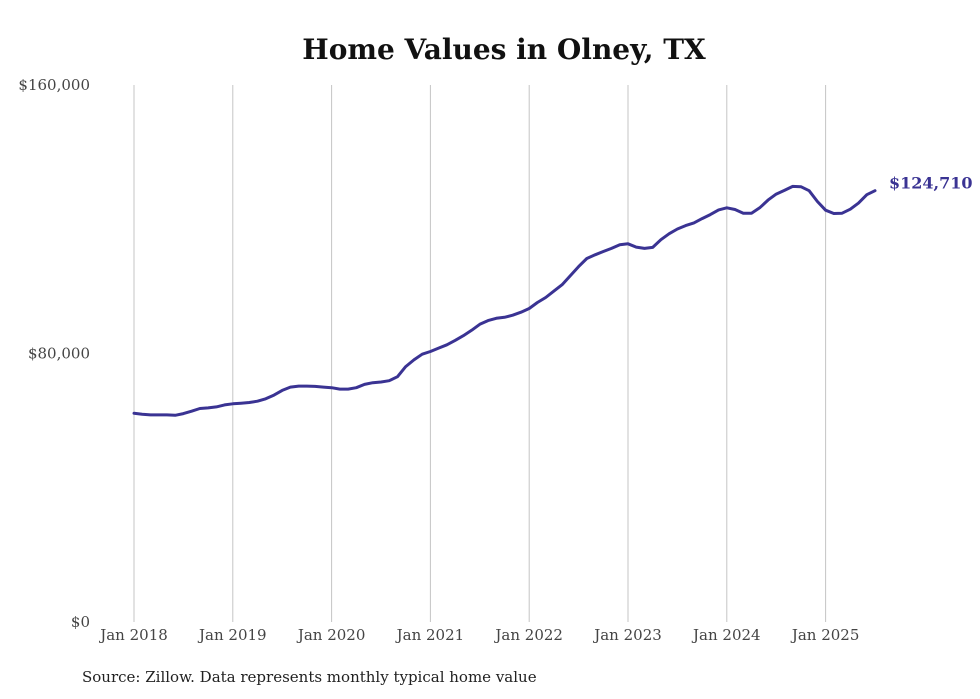 The height and width of the screenshot is (699, 980). What do you see at coordinates (627, 635) in the screenshot?
I see `x-tick-label: Jan 2023` at bounding box center [627, 635].